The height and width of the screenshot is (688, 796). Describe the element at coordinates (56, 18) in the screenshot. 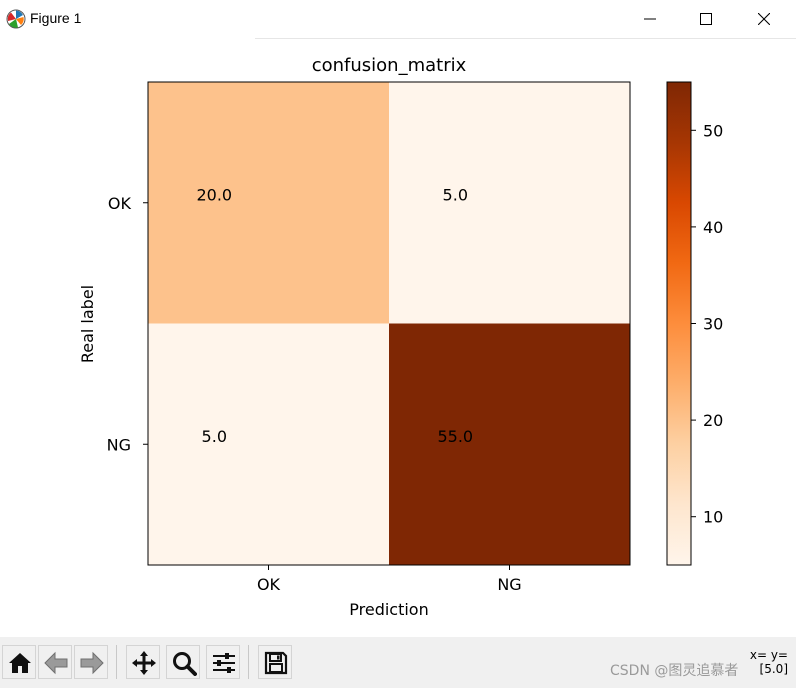

I see `window-title: Figure 1` at that location.